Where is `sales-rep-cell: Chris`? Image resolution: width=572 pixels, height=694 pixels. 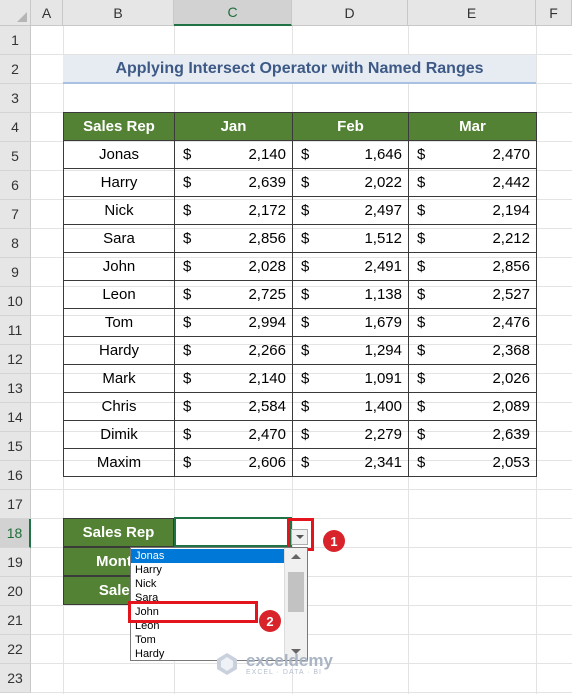 sales-rep-cell: Chris is located at coordinates (119, 406).